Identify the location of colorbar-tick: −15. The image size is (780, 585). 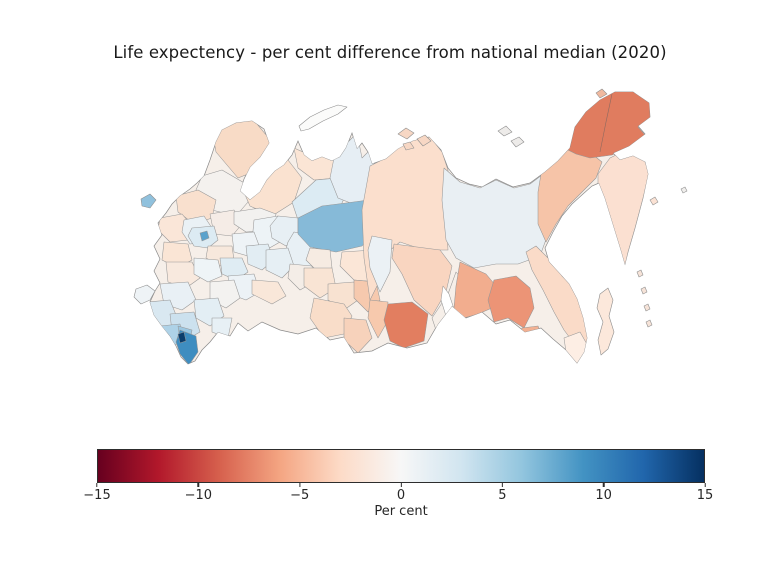
(97, 493).